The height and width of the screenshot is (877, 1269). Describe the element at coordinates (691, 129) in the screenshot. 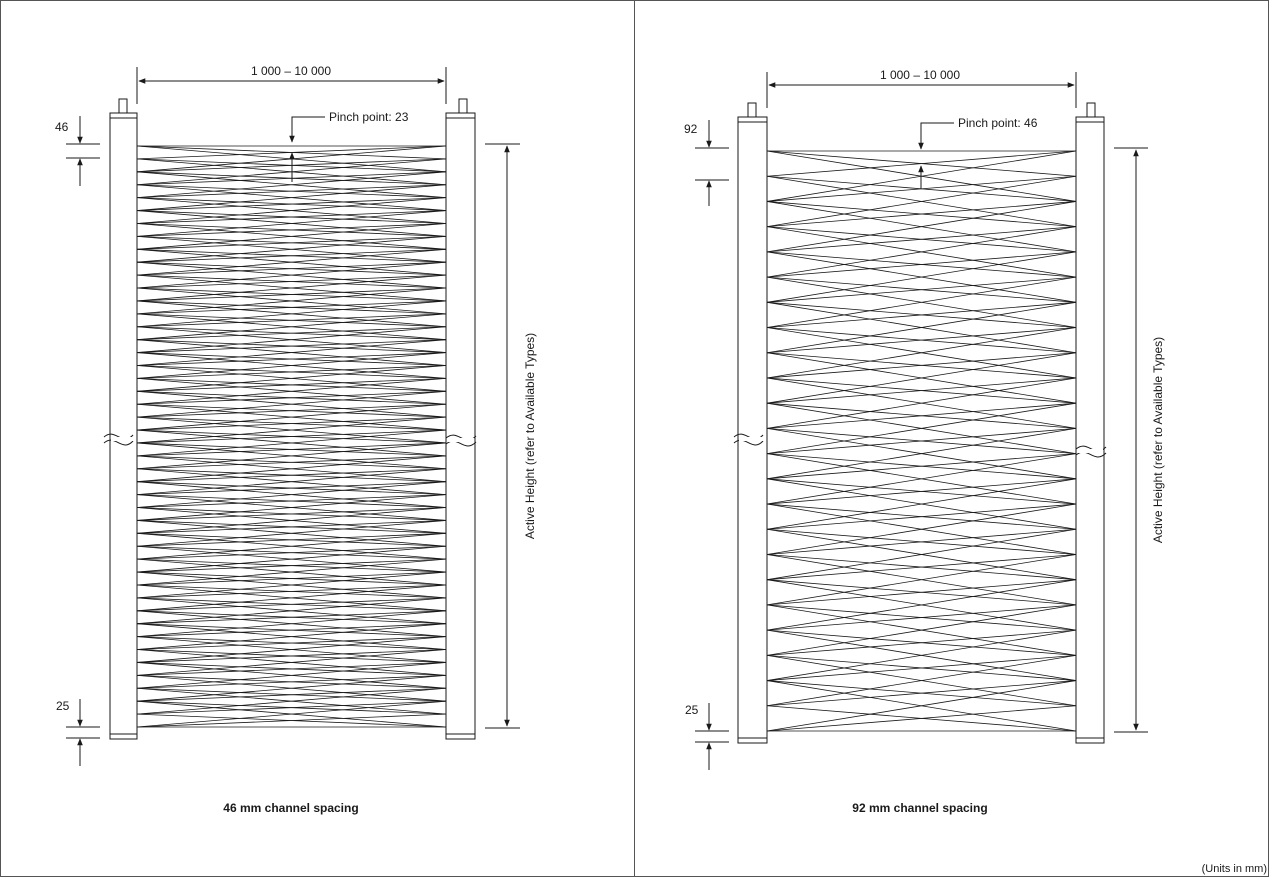

I see `top-offset-label: 92` at that location.